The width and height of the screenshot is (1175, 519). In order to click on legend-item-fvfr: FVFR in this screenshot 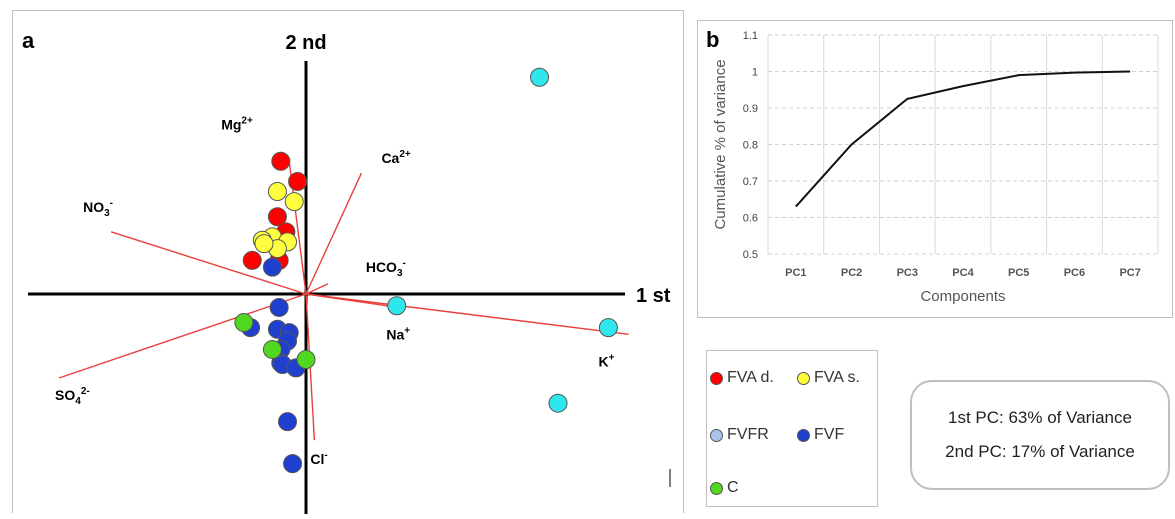, I will do `click(739, 435)`.